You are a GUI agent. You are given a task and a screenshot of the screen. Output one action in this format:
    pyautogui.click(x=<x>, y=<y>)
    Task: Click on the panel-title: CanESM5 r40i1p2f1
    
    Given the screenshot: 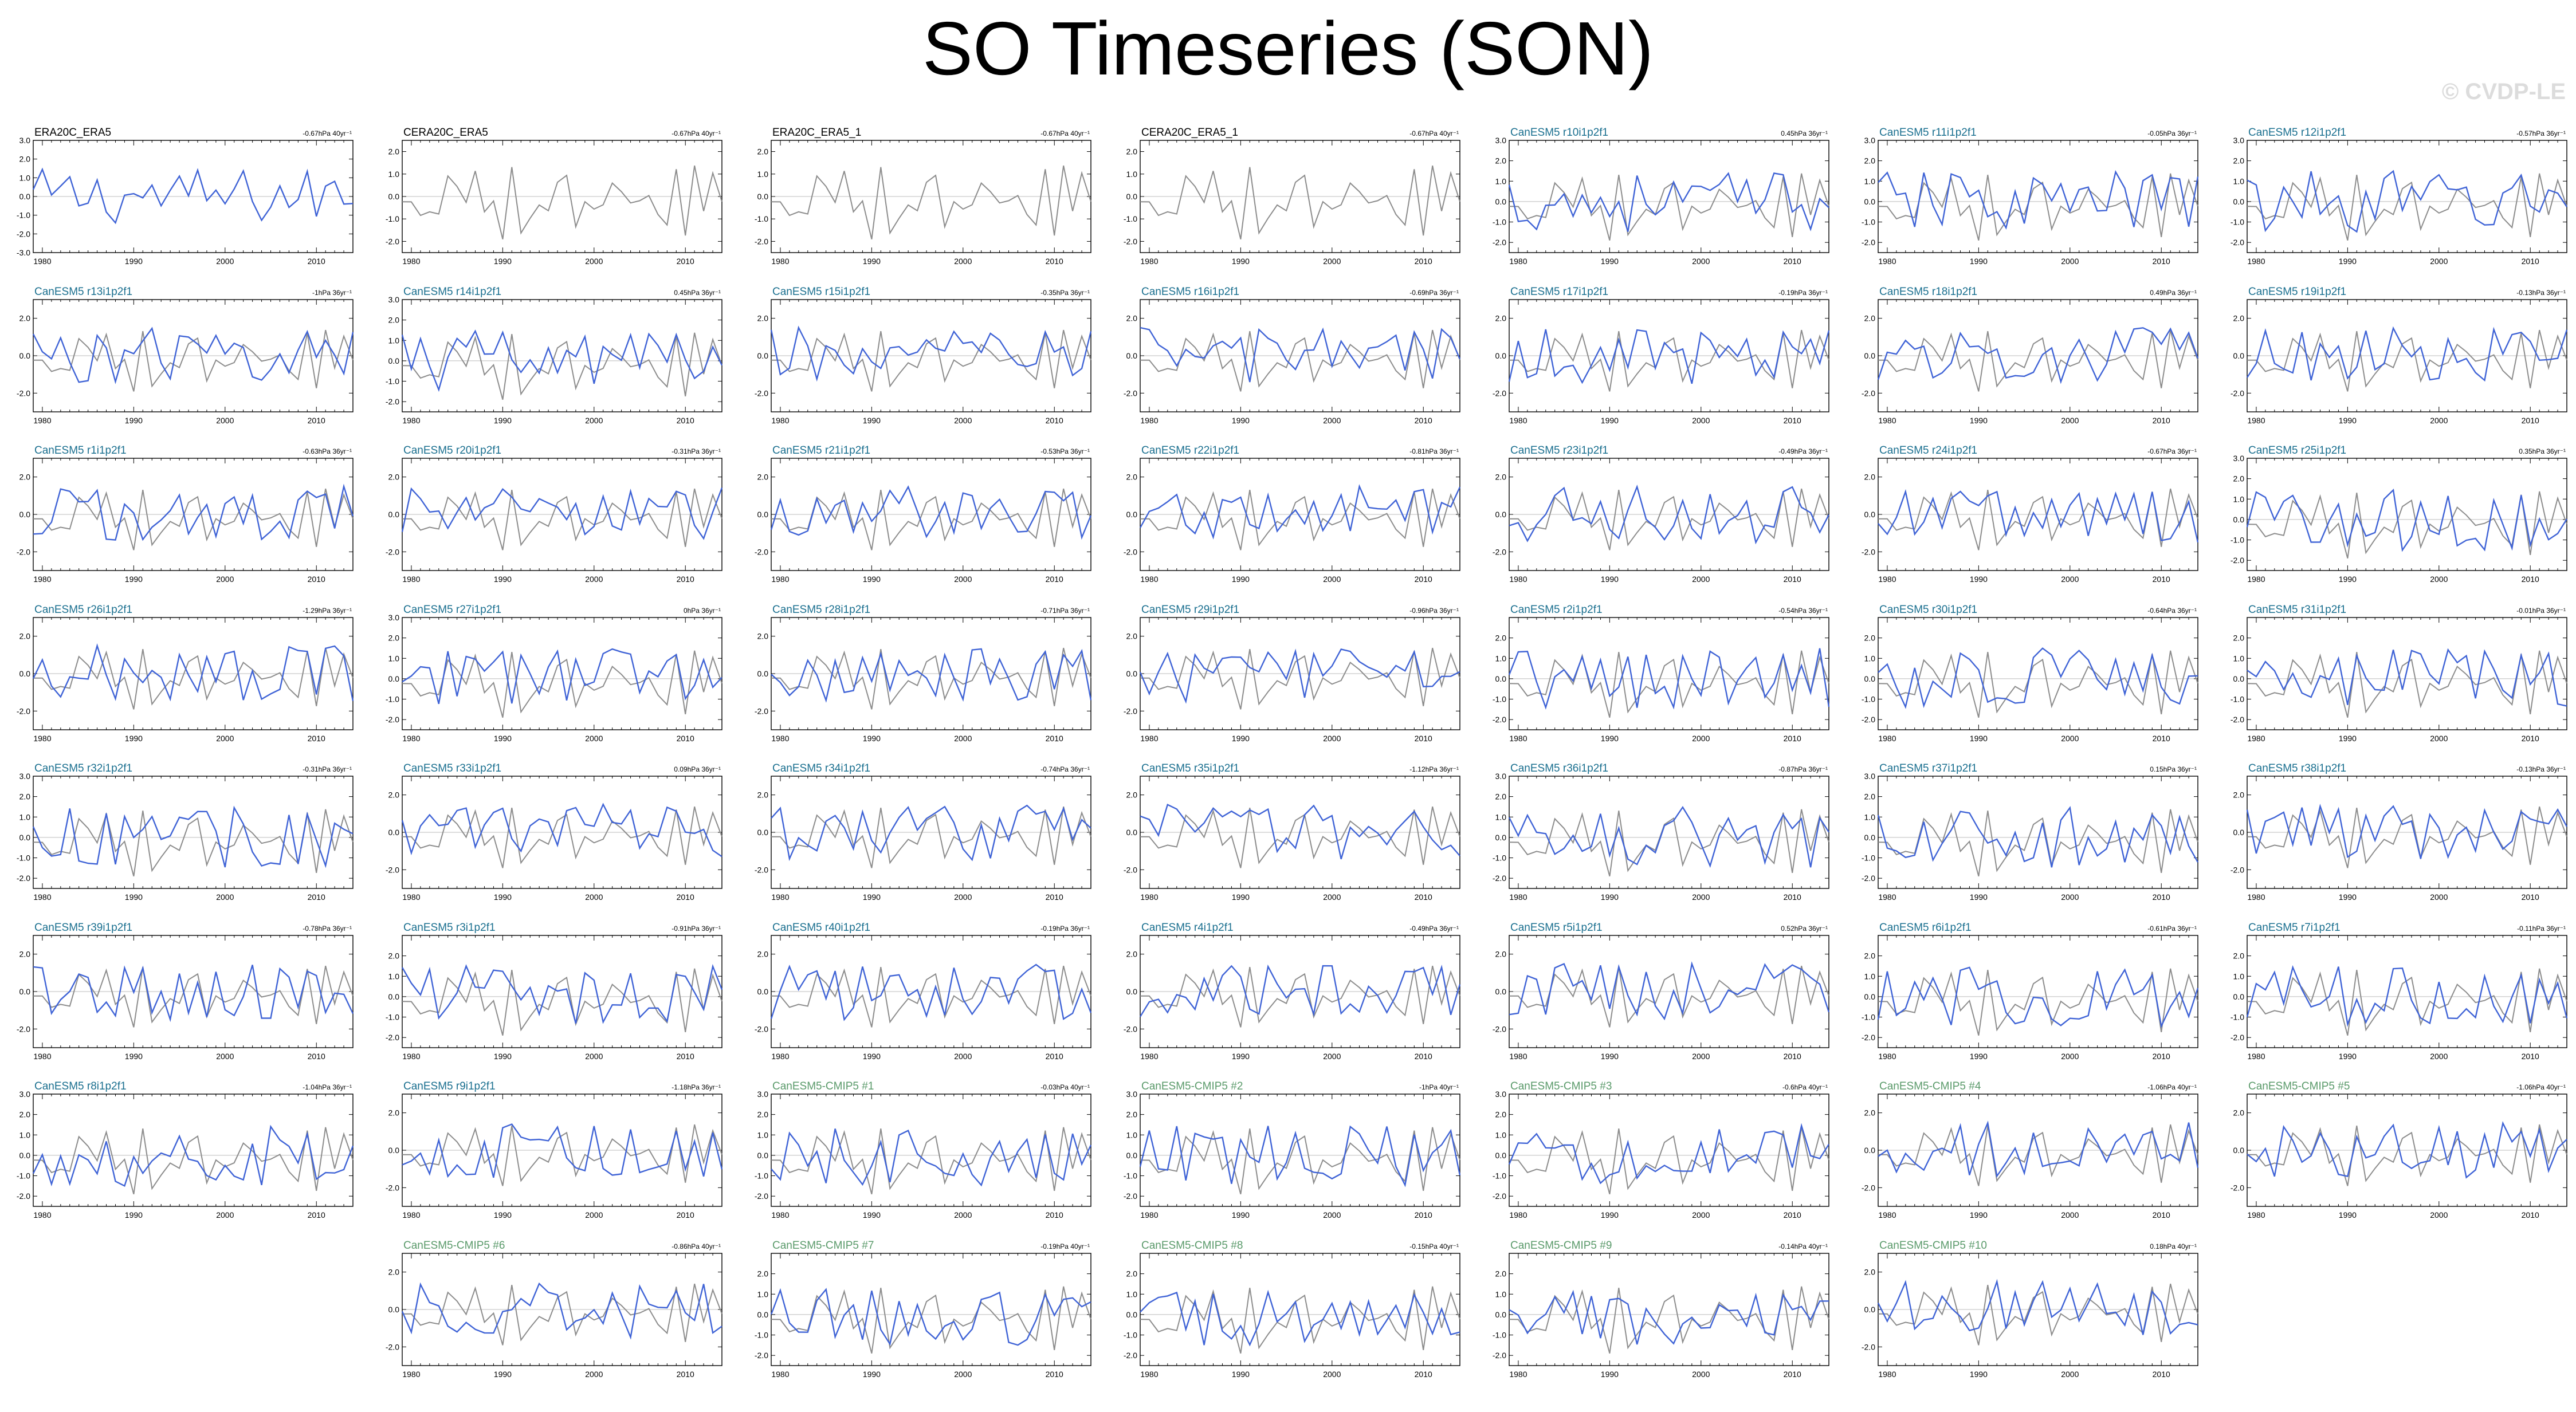 What is the action you would take?
    pyautogui.click(x=821, y=928)
    